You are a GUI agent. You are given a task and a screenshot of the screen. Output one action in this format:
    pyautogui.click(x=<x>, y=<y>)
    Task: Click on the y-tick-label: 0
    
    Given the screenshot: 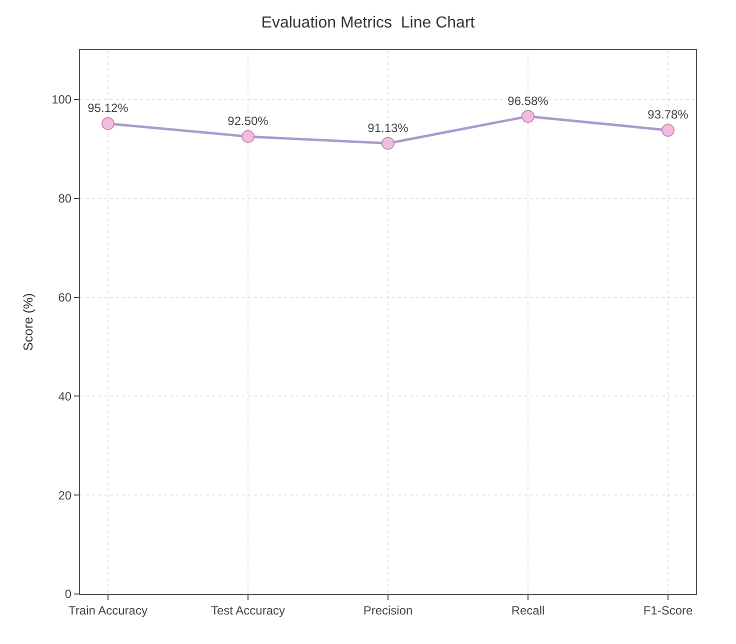 What is the action you would take?
    pyautogui.click(x=68, y=594)
    